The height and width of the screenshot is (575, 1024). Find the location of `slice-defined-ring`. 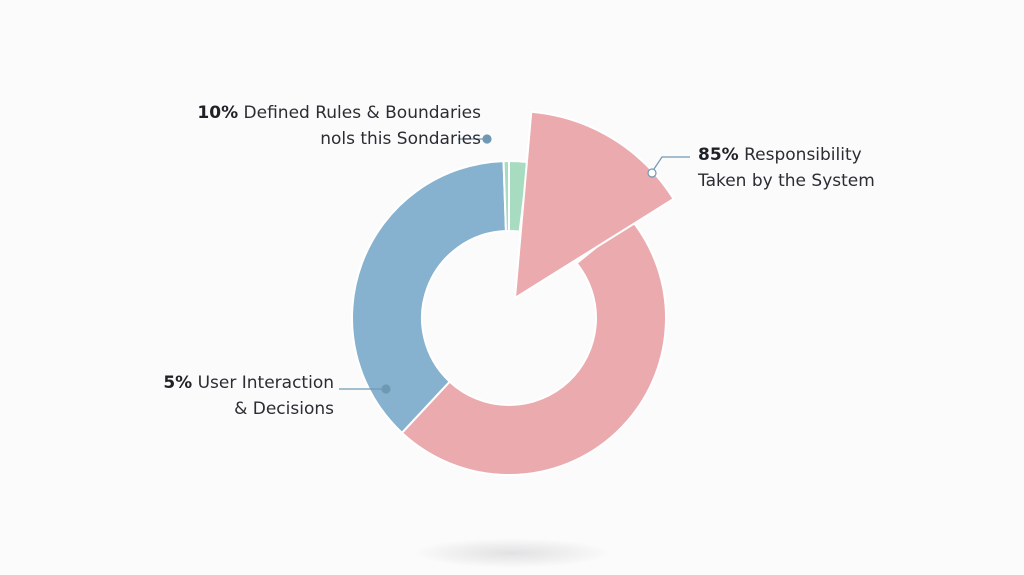

slice-defined-ring is located at coordinates (519, 196).